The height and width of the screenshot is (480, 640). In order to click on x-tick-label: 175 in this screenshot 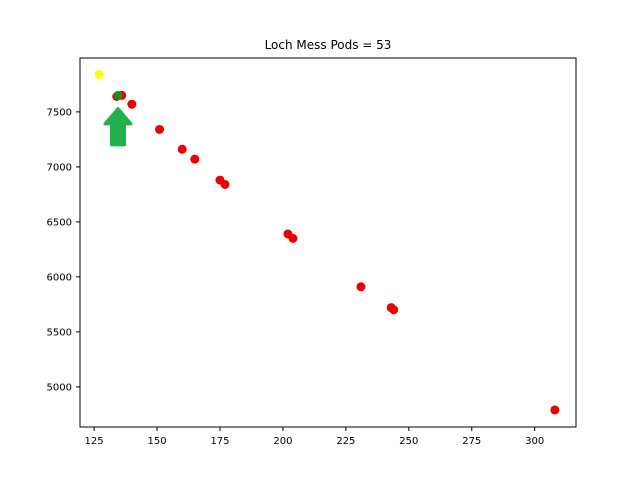, I will do `click(219, 441)`.